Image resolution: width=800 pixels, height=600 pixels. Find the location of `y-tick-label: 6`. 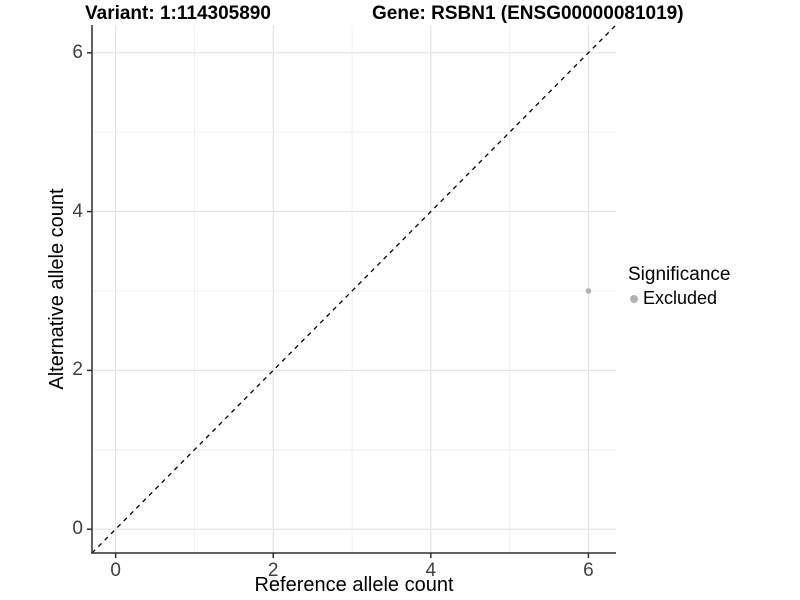

y-tick-label: 6 is located at coordinates (77, 52).